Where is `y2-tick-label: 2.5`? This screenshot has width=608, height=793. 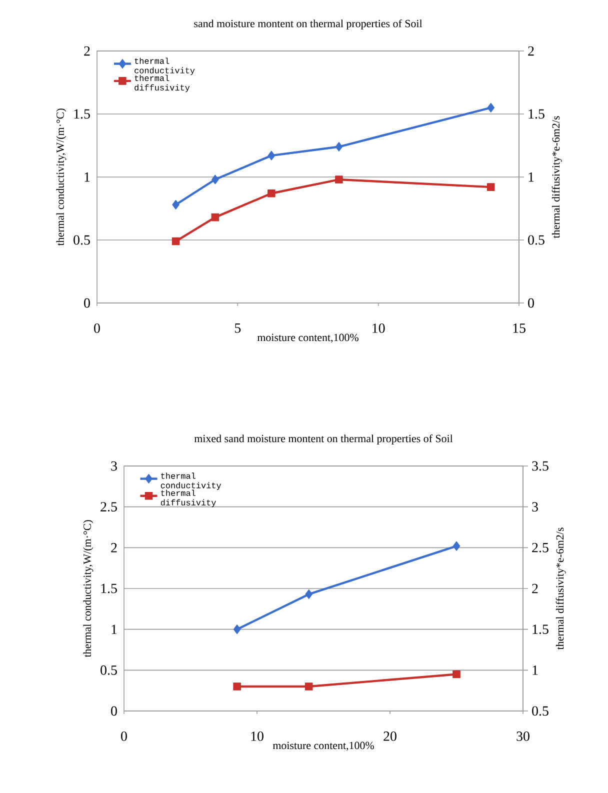 y2-tick-label: 2.5 is located at coordinates (540, 547).